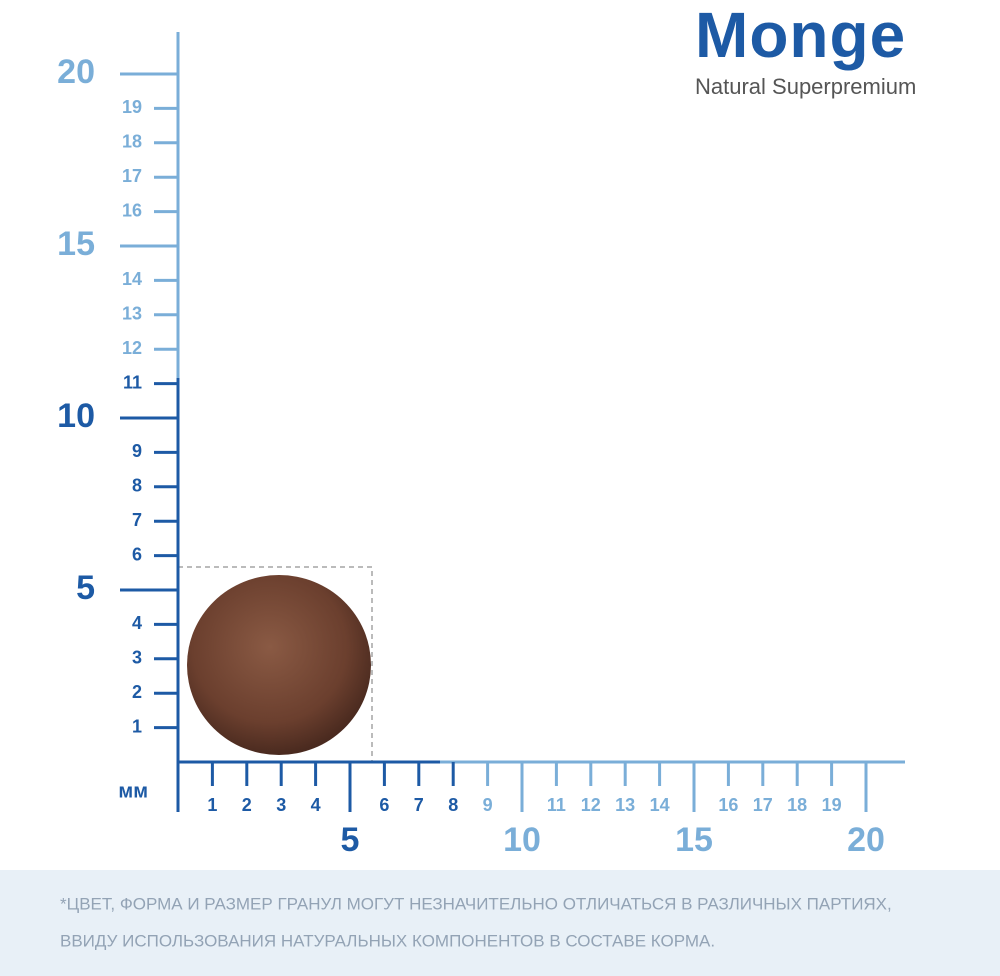 This screenshot has height=976, width=1000. I want to click on x-tick-label: 17, so click(763, 805).